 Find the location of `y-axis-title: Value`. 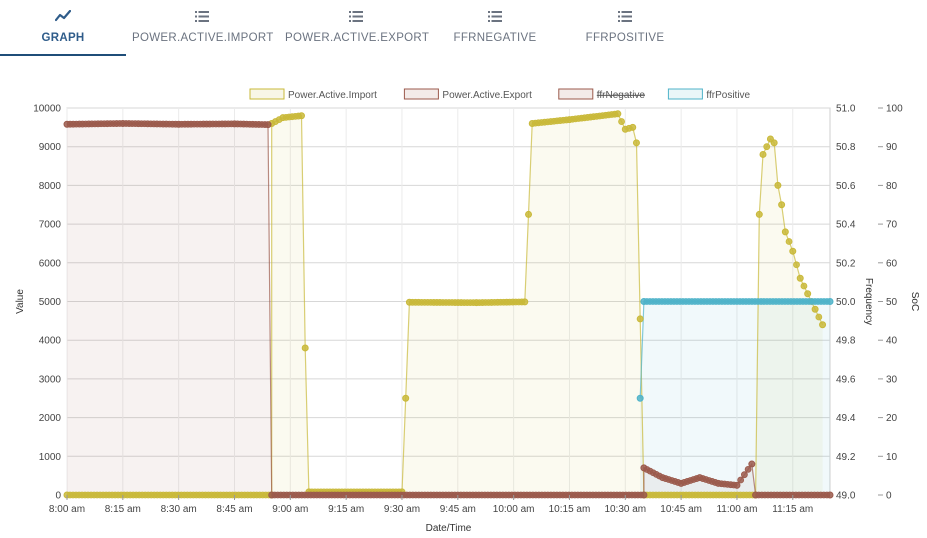

y-axis-title: Value is located at coordinates (20, 301).